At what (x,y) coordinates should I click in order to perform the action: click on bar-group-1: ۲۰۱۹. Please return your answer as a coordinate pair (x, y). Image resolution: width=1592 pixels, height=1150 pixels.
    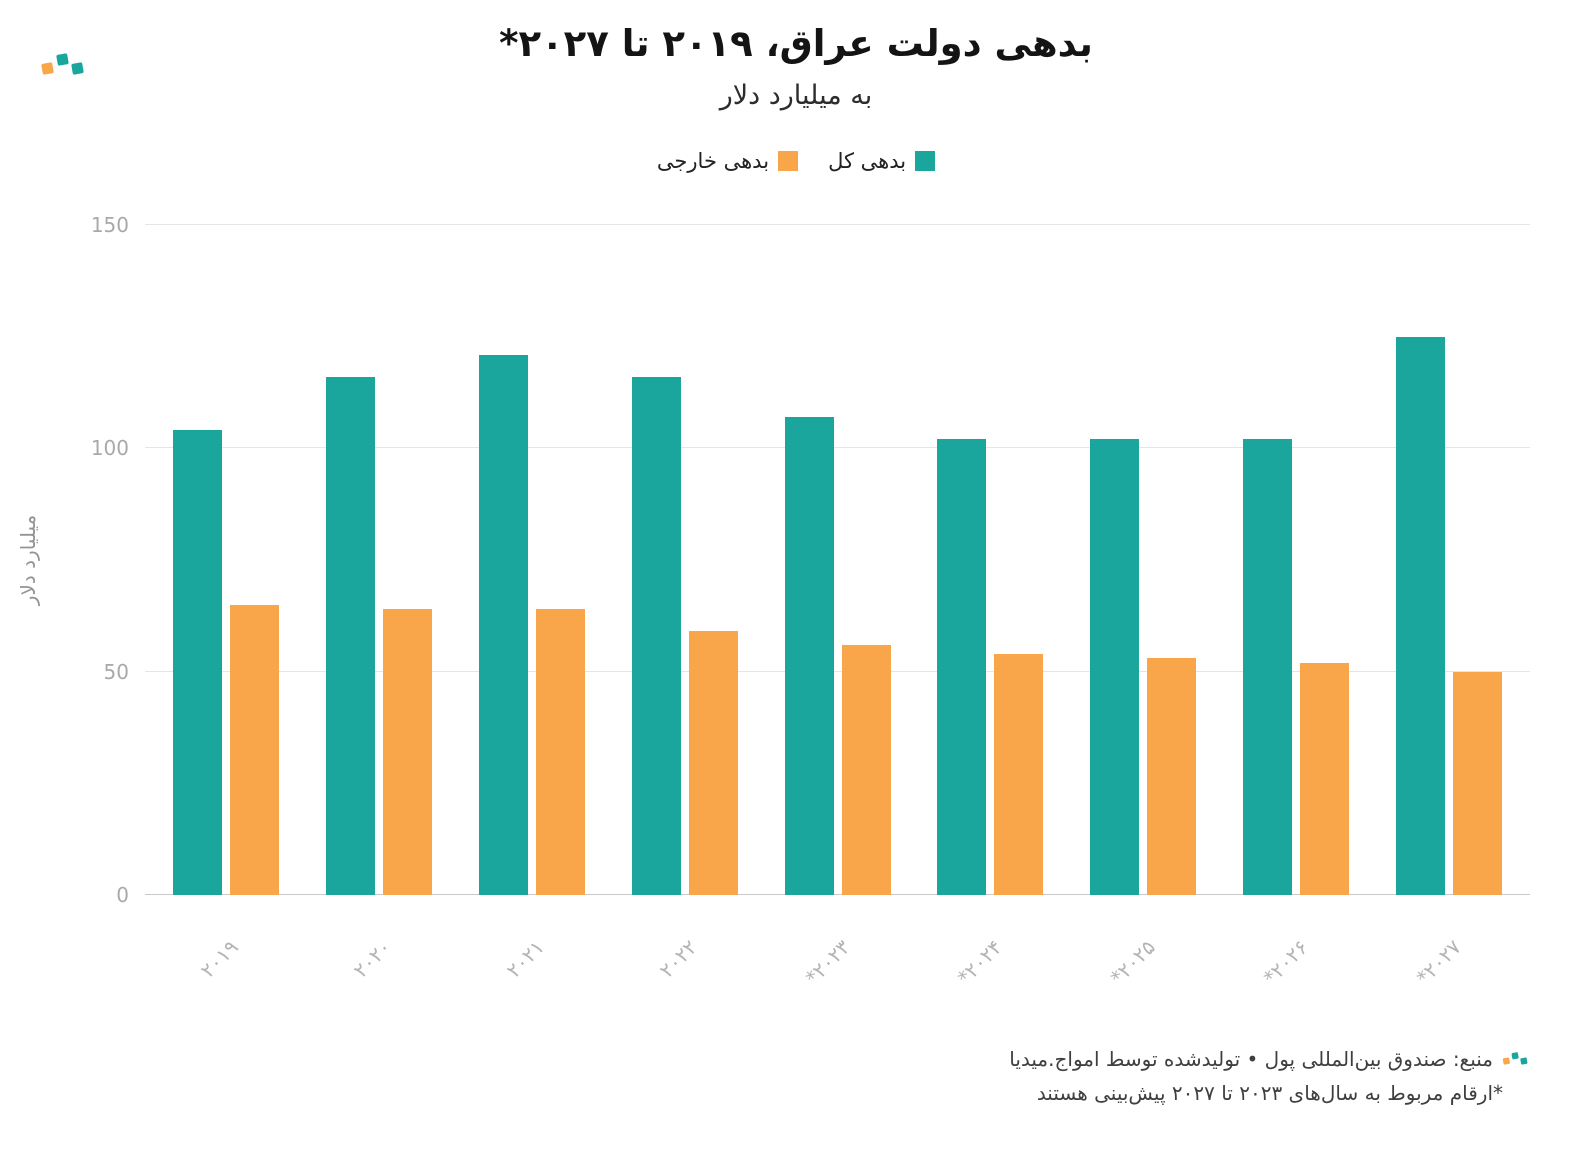
    Looking at the image, I should click on (226, 603).